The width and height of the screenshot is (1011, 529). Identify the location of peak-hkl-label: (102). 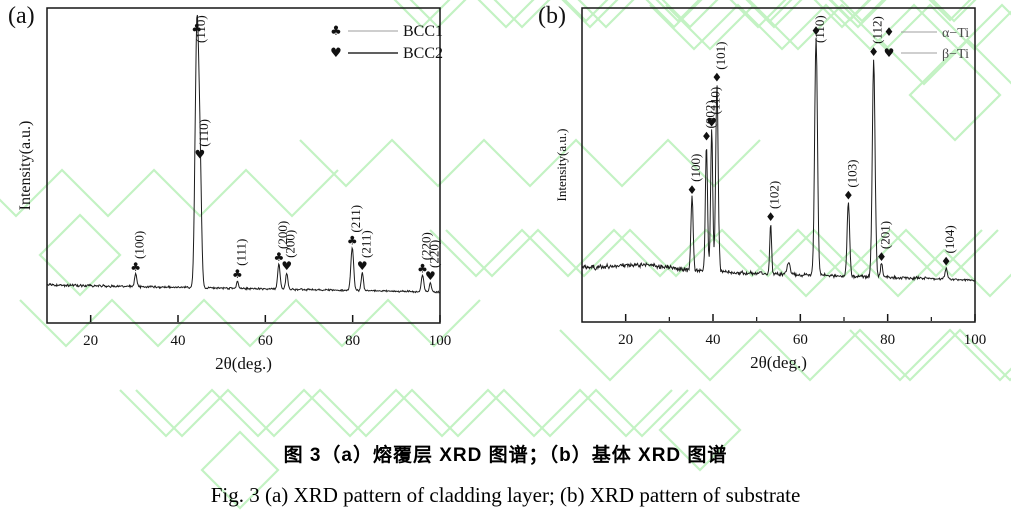
(774, 195).